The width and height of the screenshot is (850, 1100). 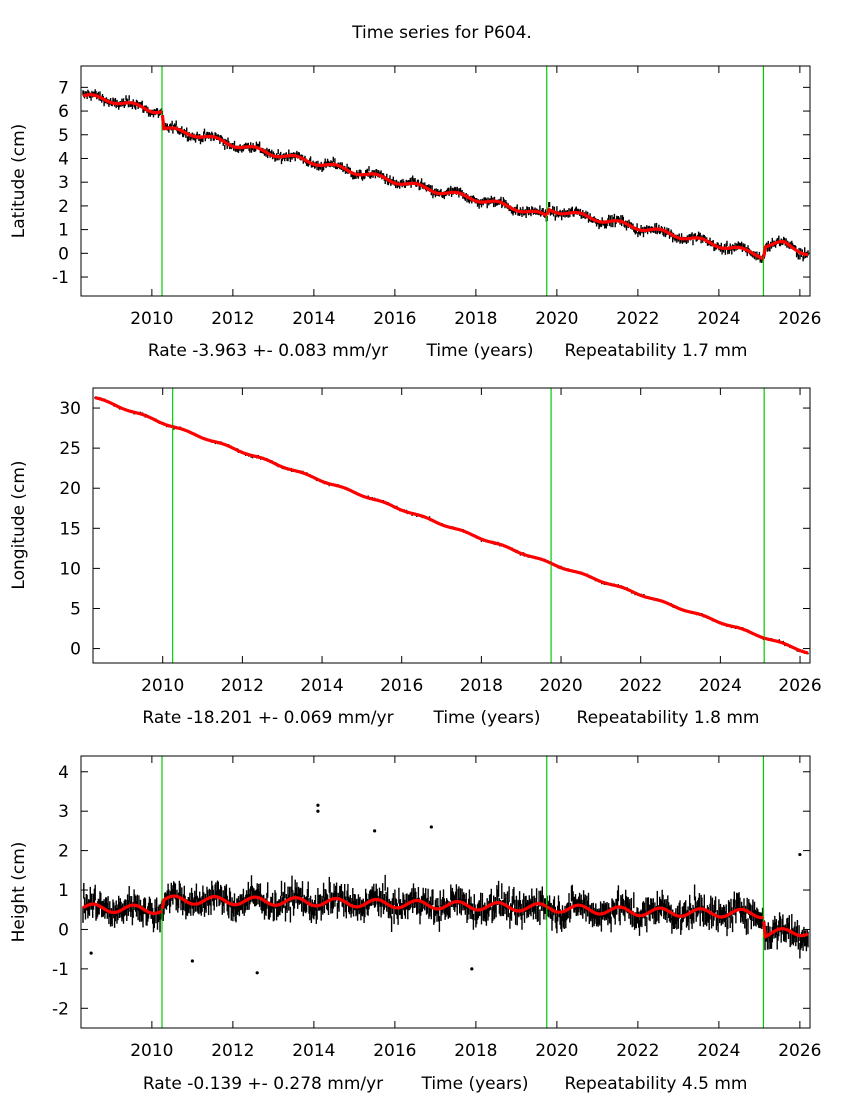 I want to click on longitude-y-tick-label: 10, so click(x=70, y=569).